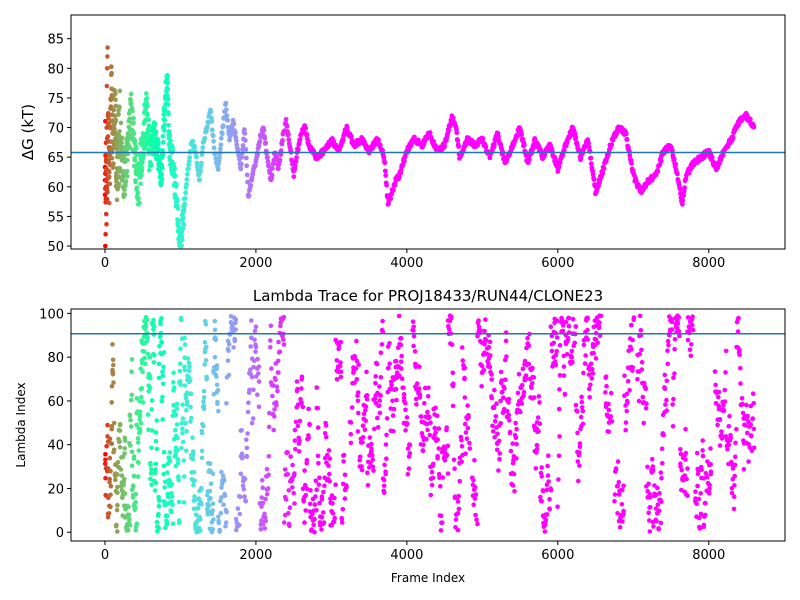  What do you see at coordinates (55, 424) in the screenshot?
I see `bottom-y-ticks: 0 20 40 60 80 100` at bounding box center [55, 424].